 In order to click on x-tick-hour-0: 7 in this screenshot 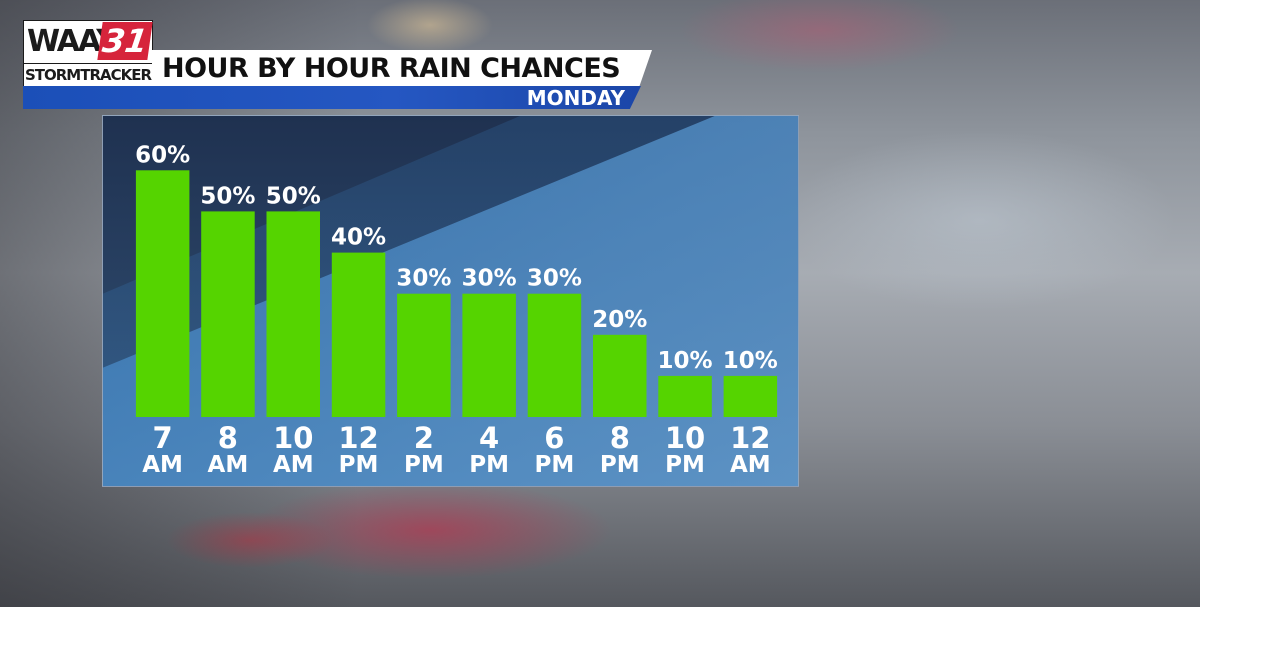, I will do `click(163, 438)`.